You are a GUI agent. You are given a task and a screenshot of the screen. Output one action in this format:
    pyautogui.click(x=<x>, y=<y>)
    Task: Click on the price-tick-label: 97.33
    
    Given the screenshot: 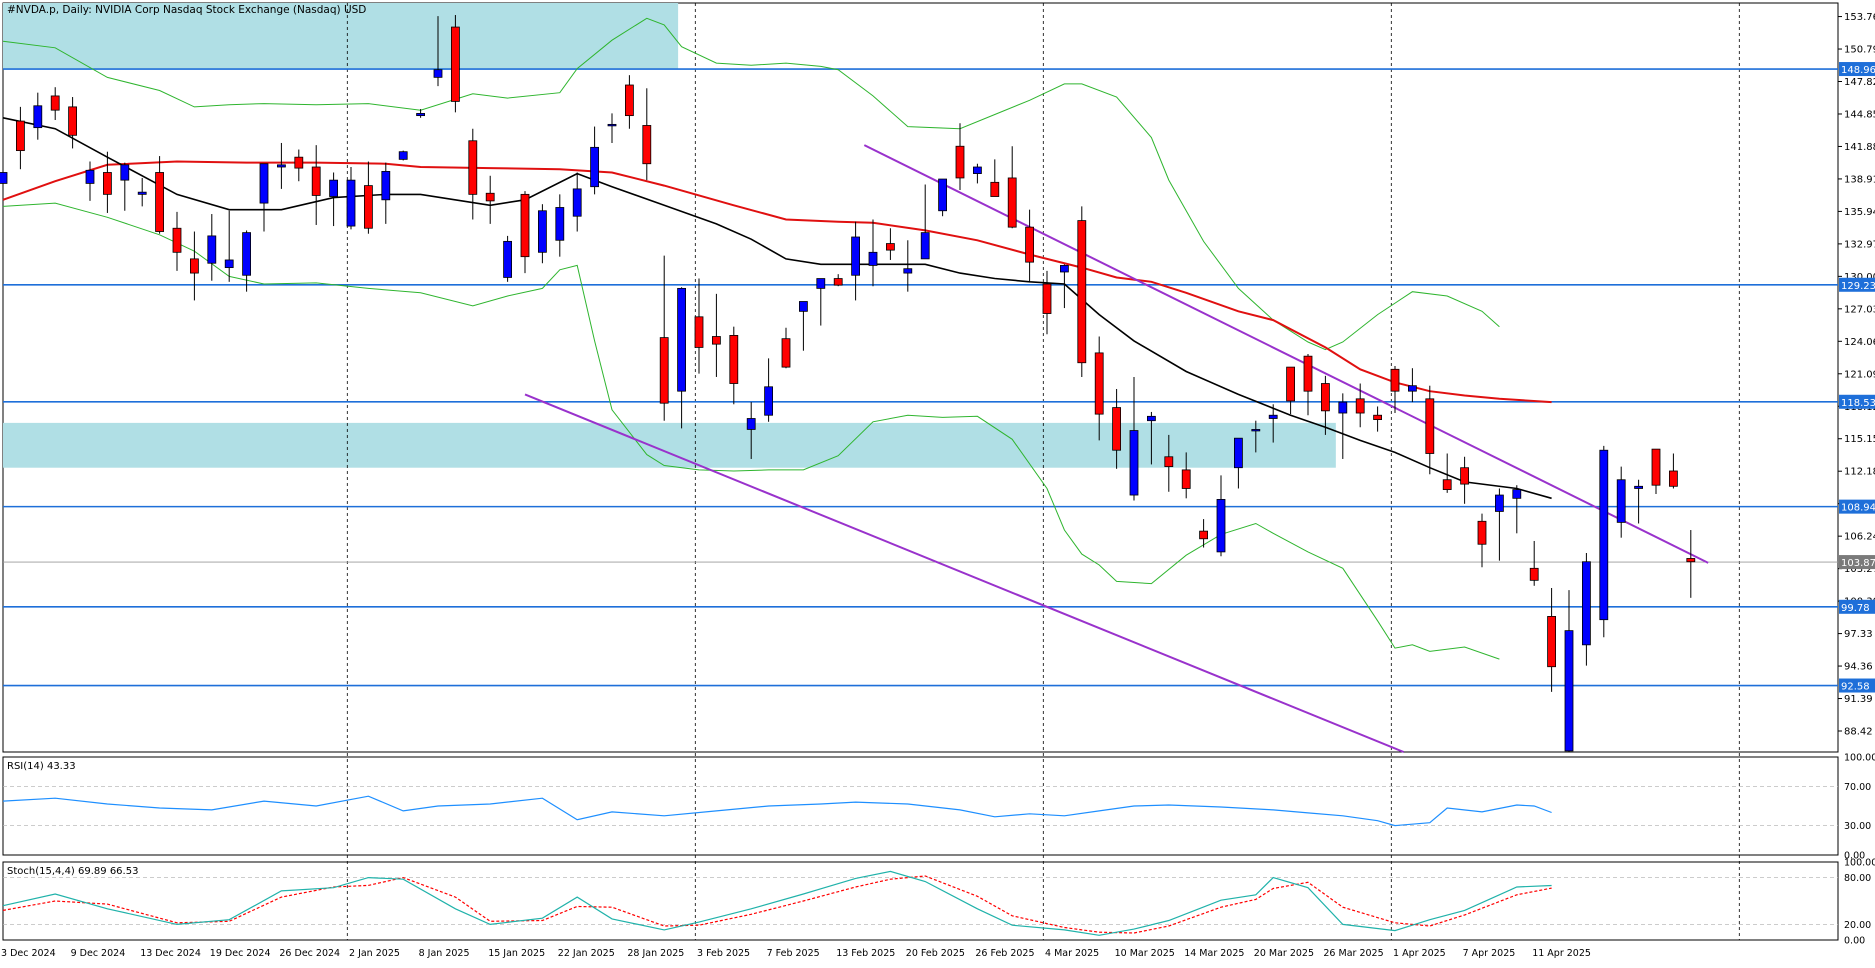 What is the action you would take?
    pyautogui.click(x=1858, y=634)
    